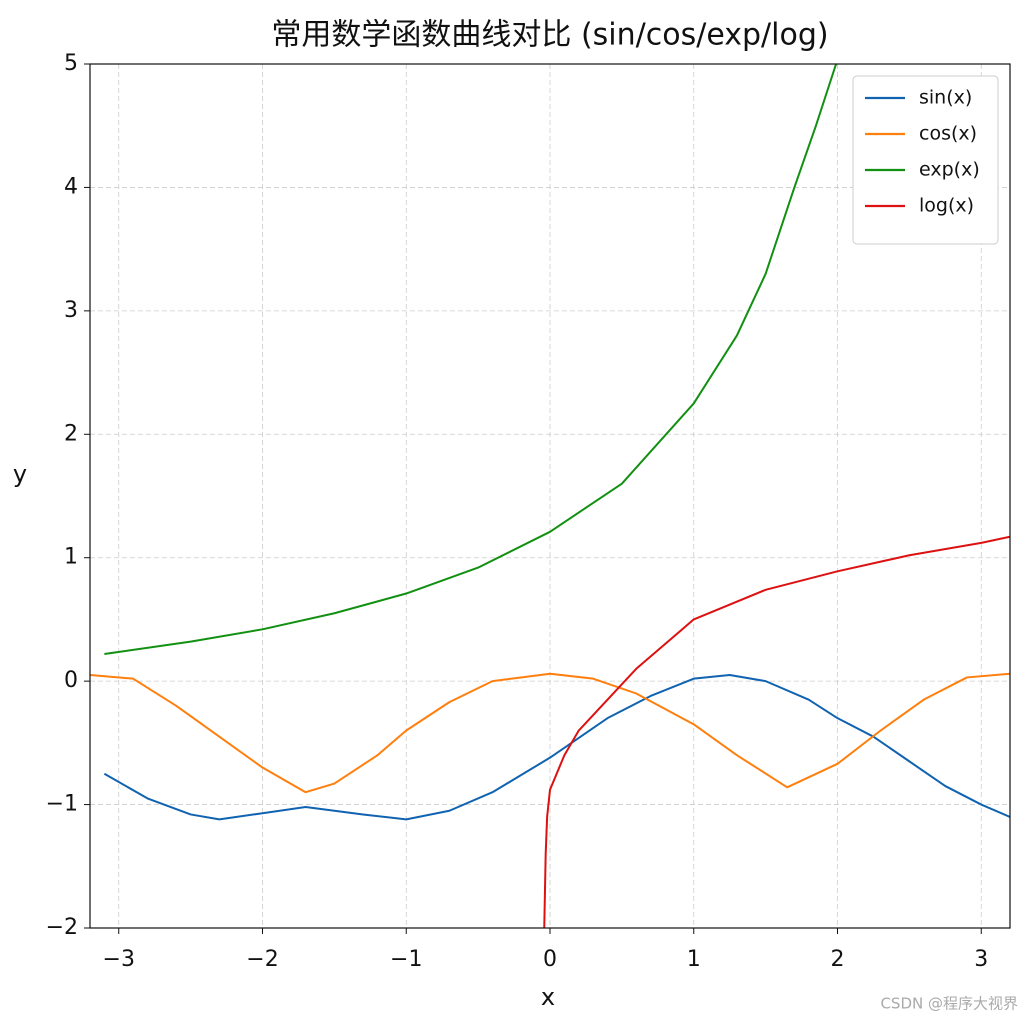 This screenshot has width=1024, height=1024. What do you see at coordinates (62, 804) in the screenshot?
I see `y-tick-label: −1` at bounding box center [62, 804].